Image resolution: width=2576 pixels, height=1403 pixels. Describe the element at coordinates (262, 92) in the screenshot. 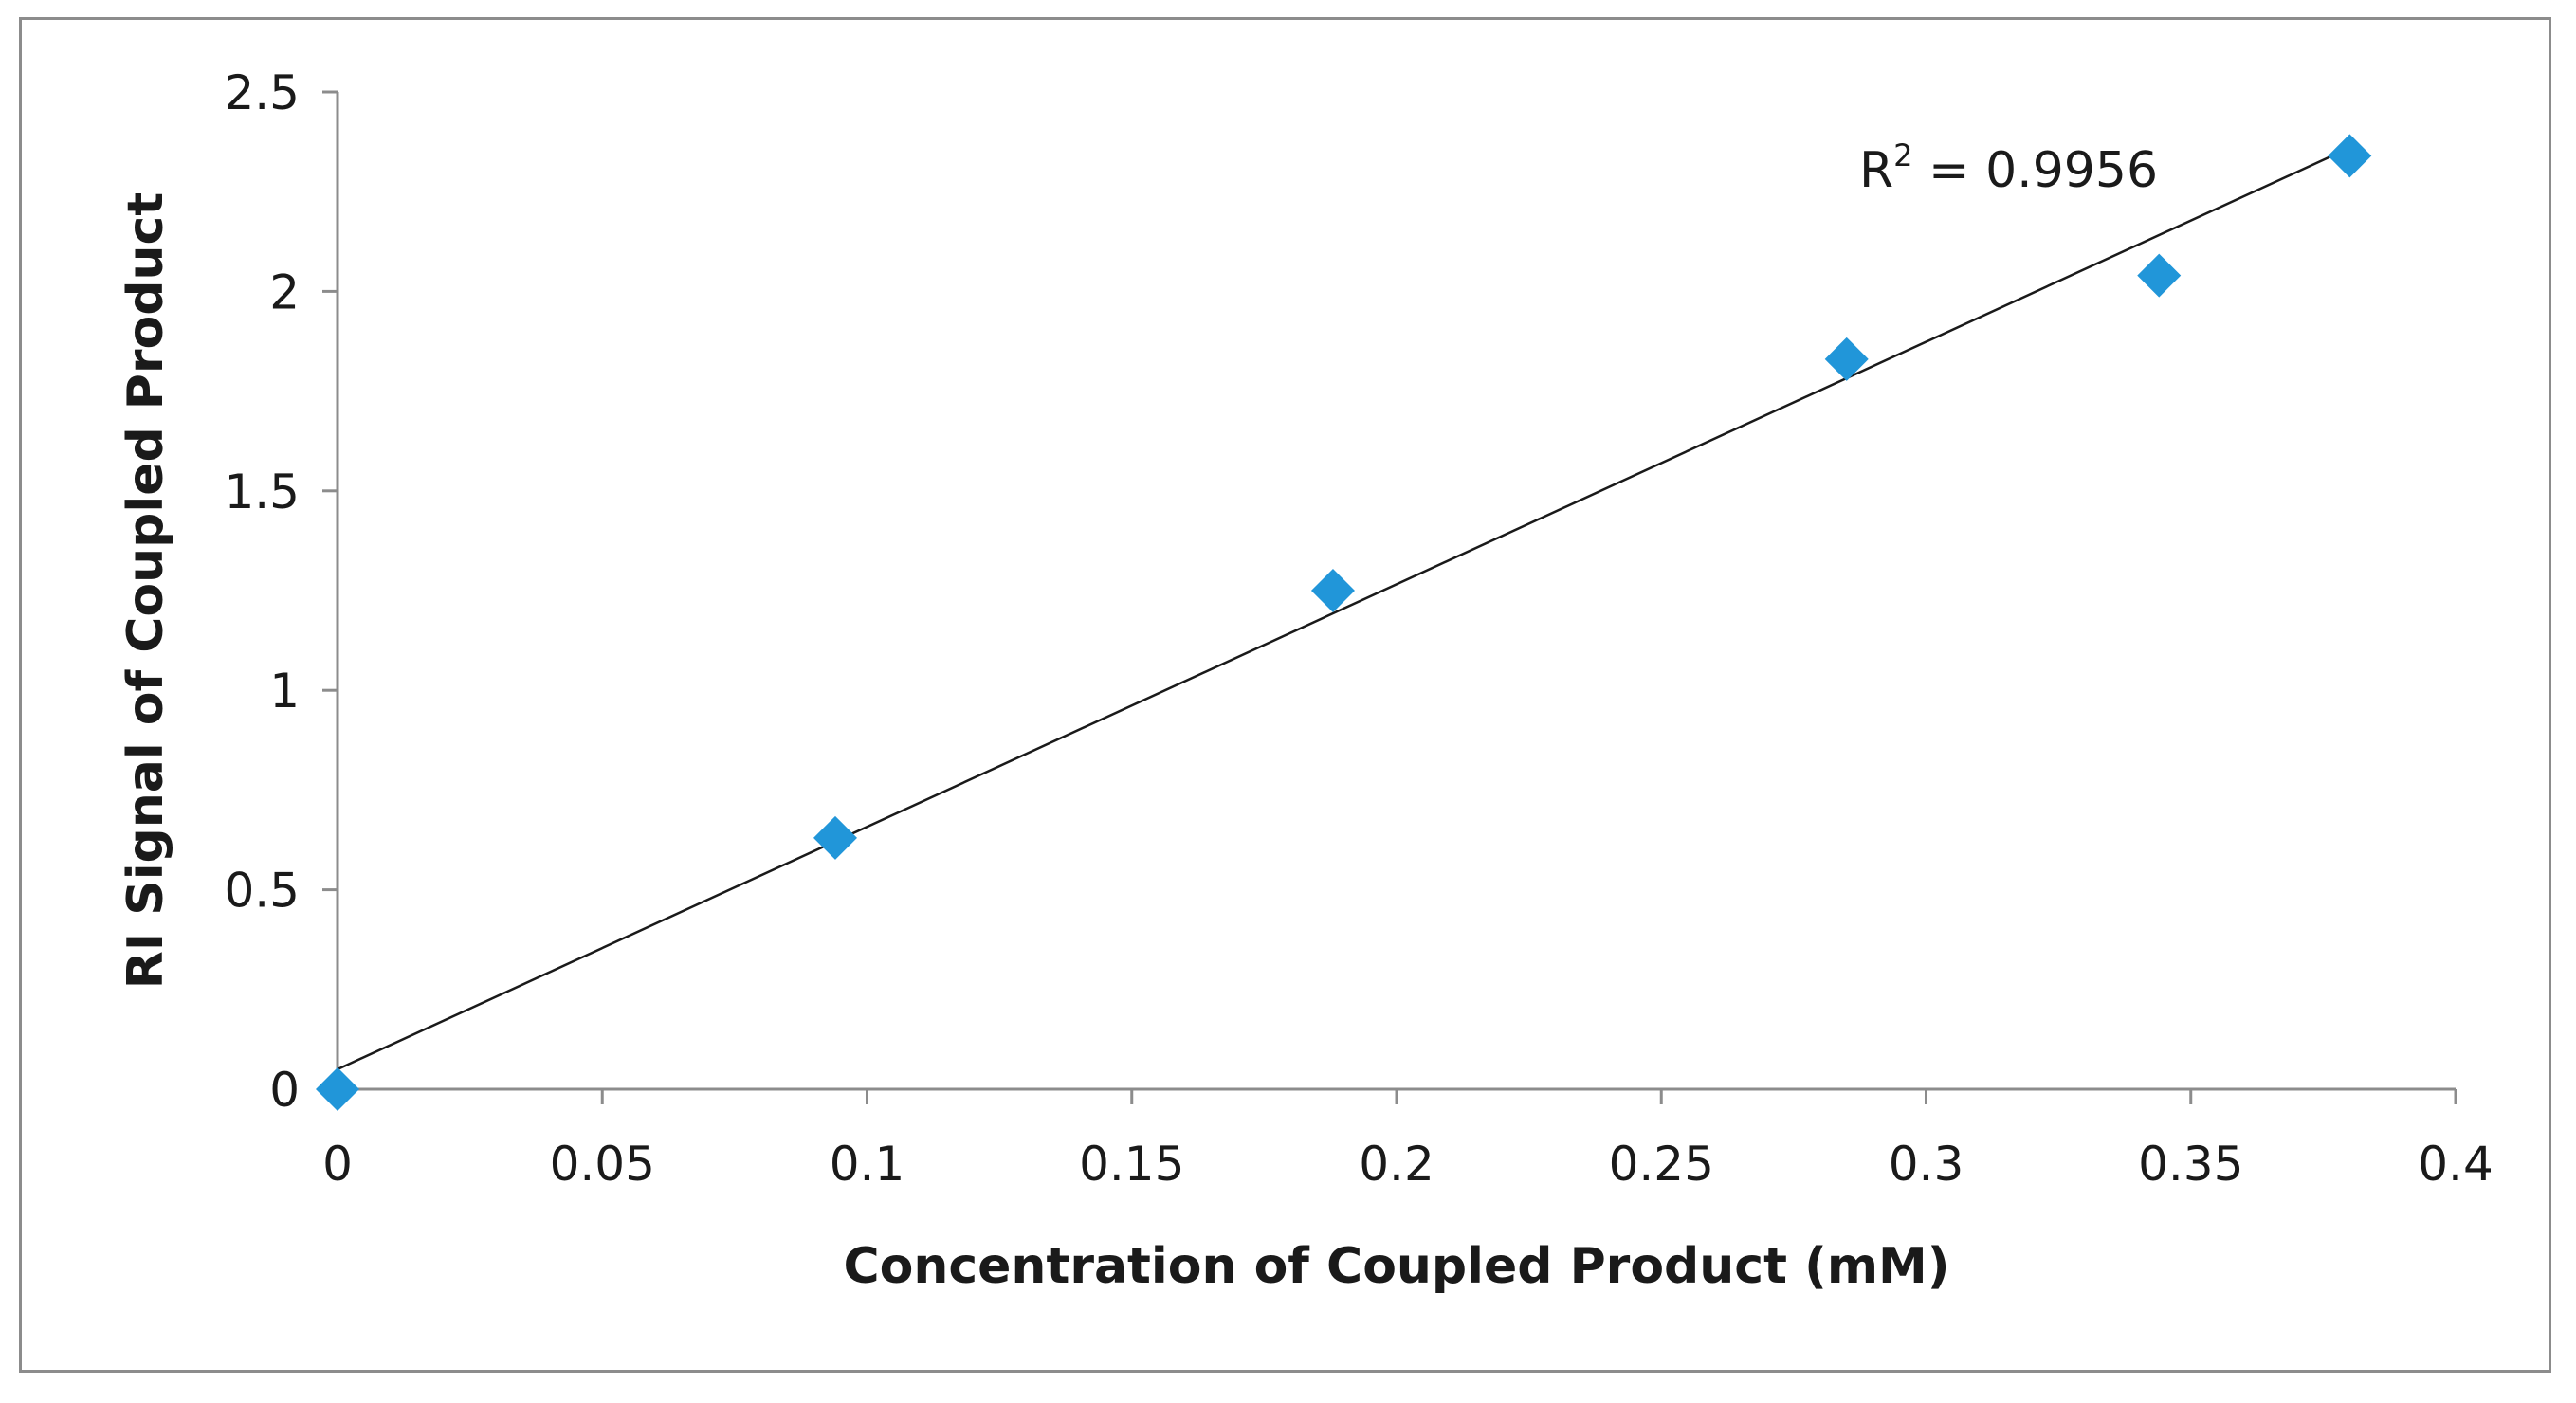

I see `y-tick-label: 2.5` at that location.